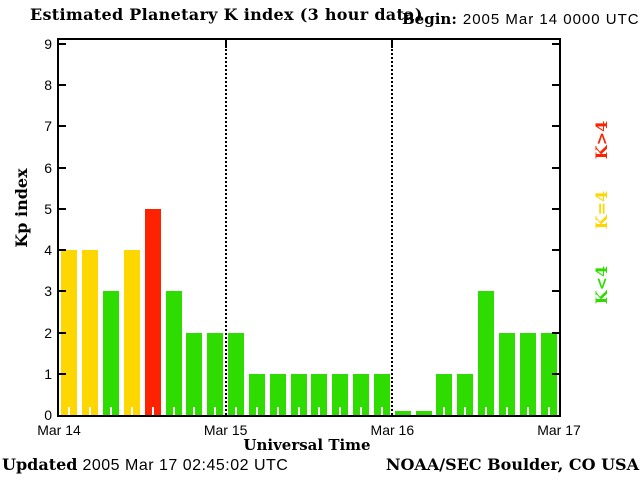  Describe the element at coordinates (48, 126) in the screenshot. I see `y-axis-tick-label: 7` at that location.